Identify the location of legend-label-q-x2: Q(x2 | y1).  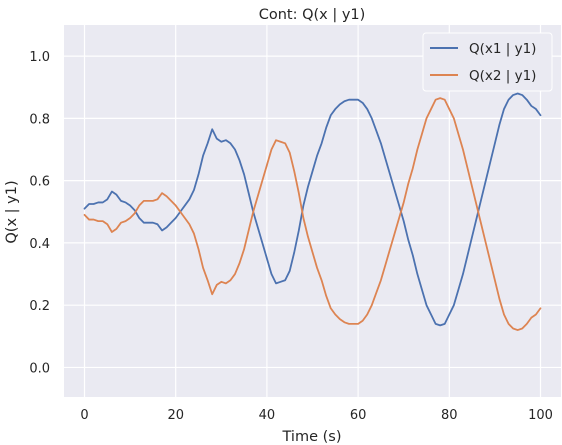
(502, 76).